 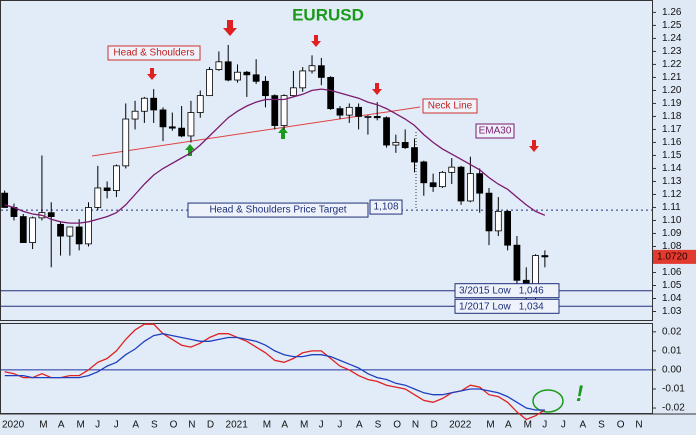 I want to click on last-price-label: 1.0720, so click(x=672, y=257).